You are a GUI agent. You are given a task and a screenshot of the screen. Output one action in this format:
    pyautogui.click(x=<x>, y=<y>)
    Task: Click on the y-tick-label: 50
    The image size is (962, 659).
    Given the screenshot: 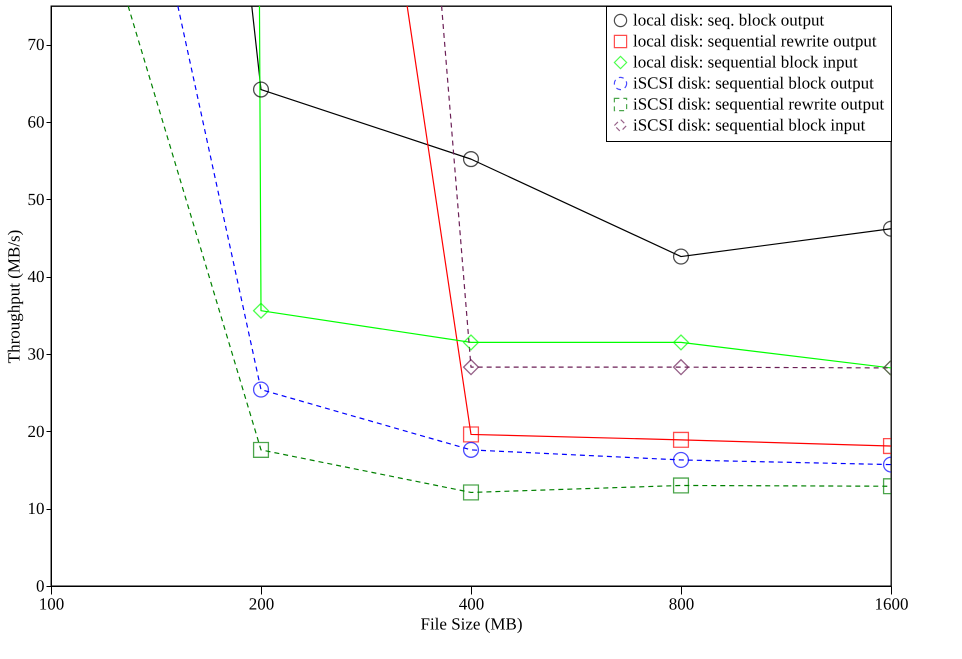 What is the action you would take?
    pyautogui.click(x=36, y=199)
    